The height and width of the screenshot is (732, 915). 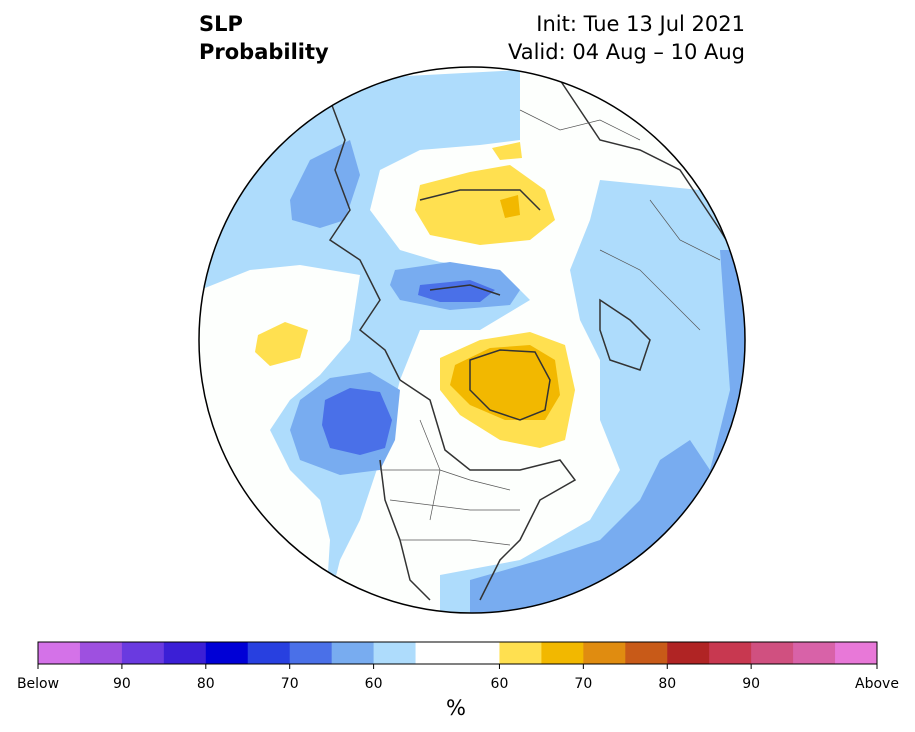 I want to click on valid-range: Valid: 04 Aug – 10 Aug, so click(x=626, y=52).